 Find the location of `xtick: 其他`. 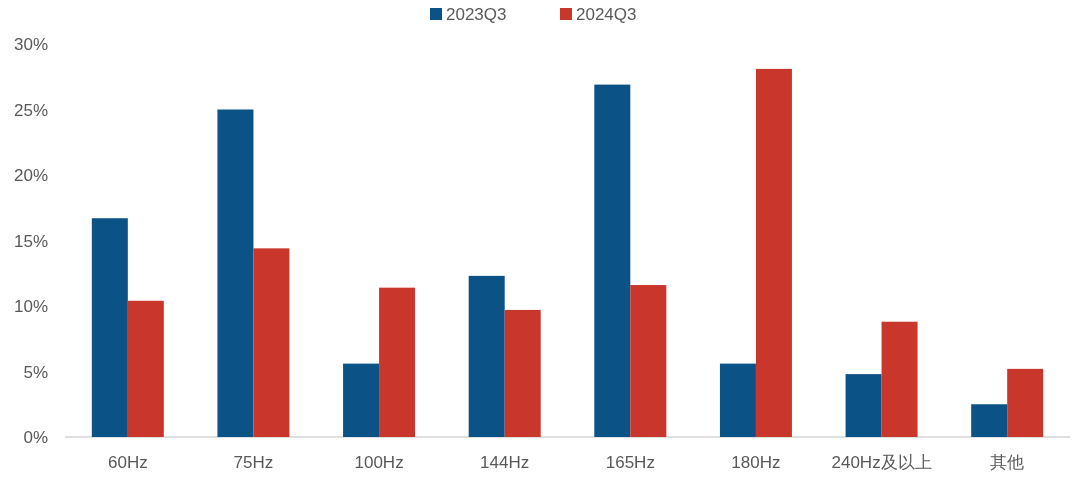

xtick: 其他 is located at coordinates (1007, 462).